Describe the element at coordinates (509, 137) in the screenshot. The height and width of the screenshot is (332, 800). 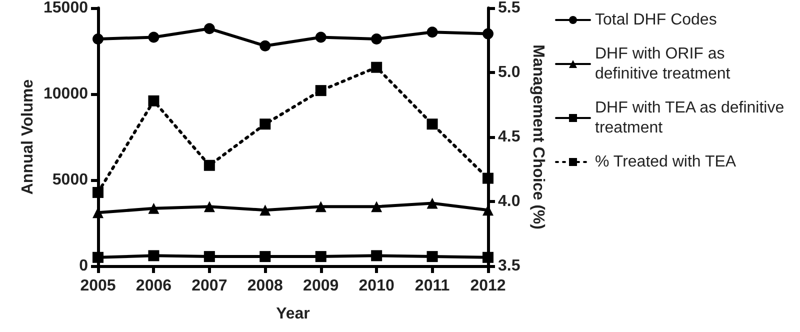
I see `y2-tick-label: 4.5` at that location.